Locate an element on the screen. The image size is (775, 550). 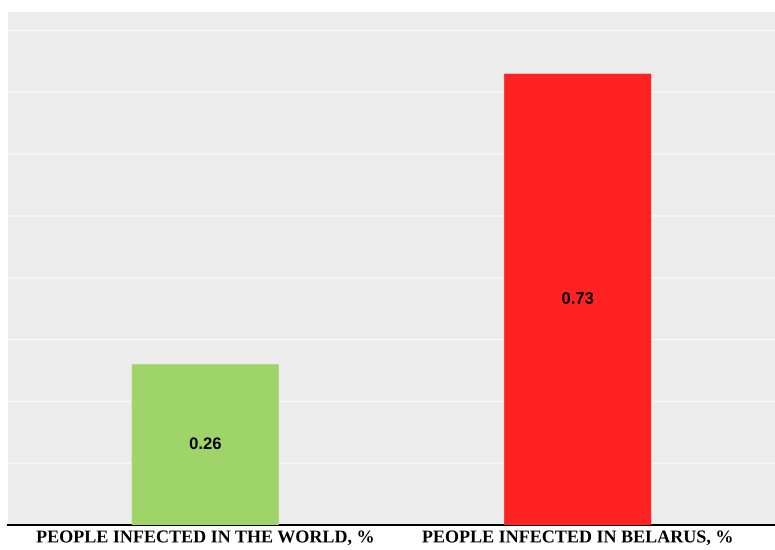
x-tick-label: PEOPLE INFECTED IN THE WORLD, % is located at coordinates (204, 538).